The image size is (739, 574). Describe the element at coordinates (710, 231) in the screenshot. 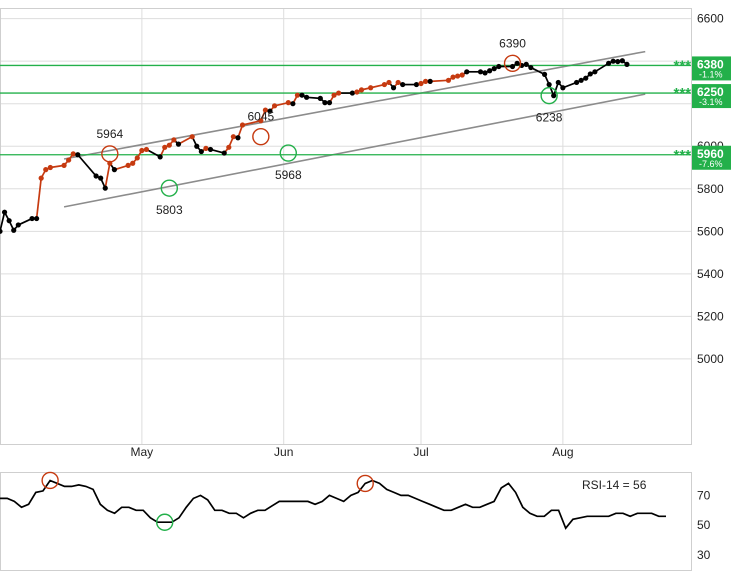

I see `y-tick-label: 5600` at that location.